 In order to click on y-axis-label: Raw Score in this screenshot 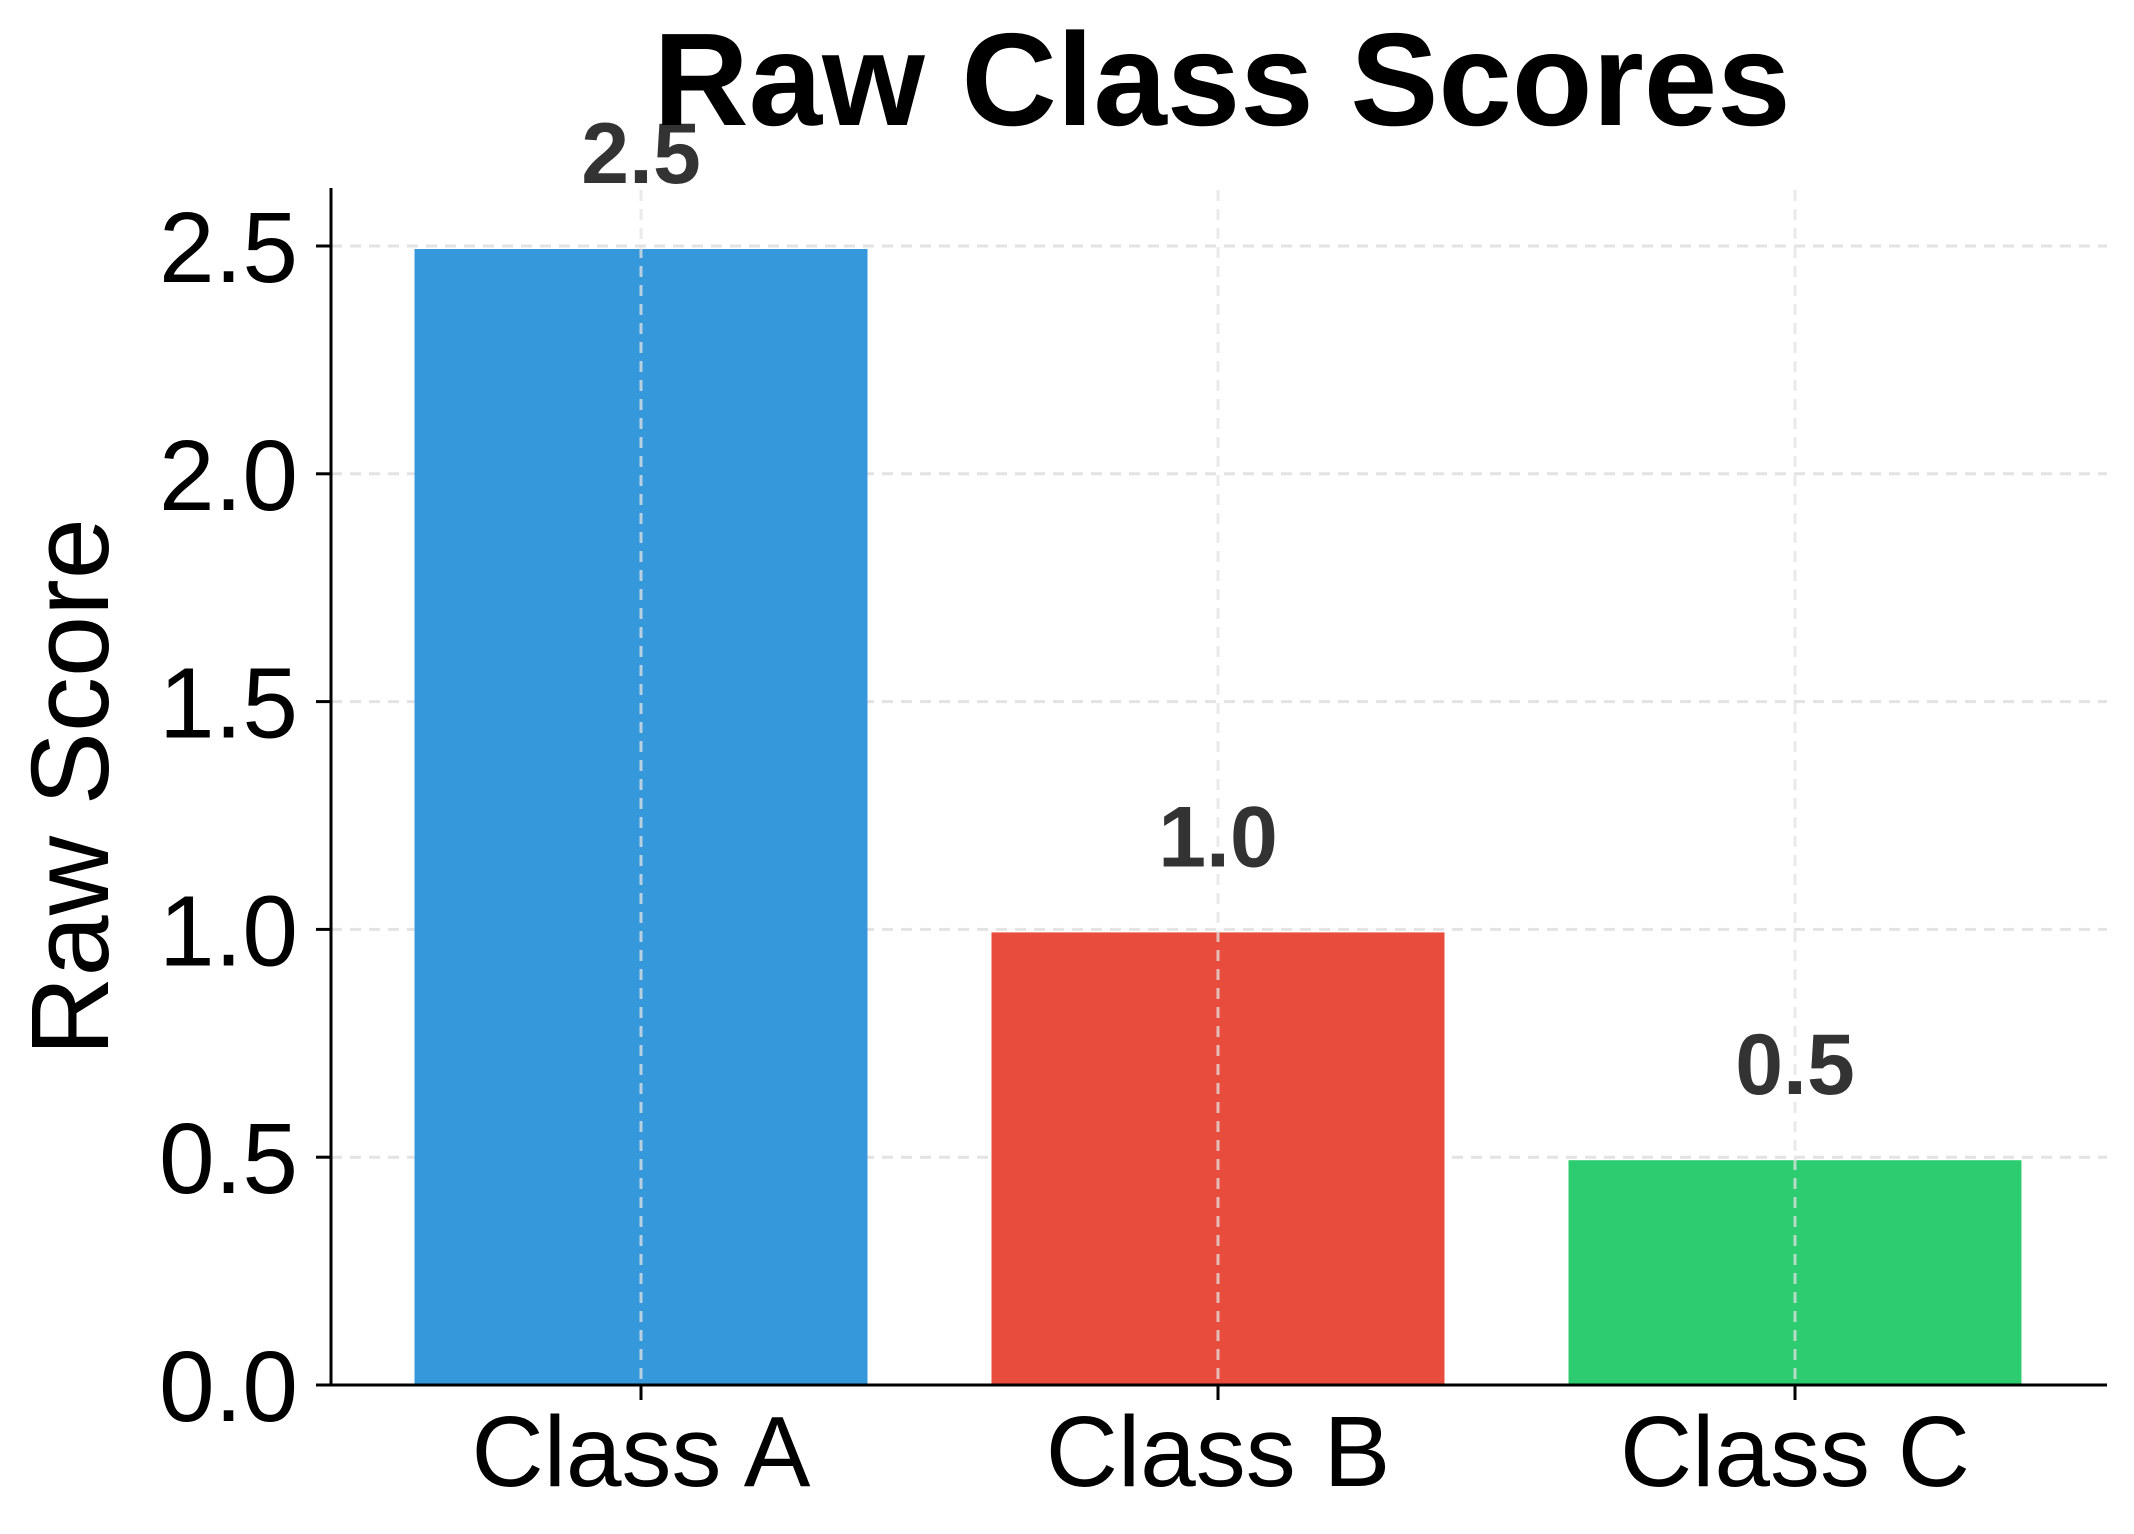, I will do `click(70, 787)`.